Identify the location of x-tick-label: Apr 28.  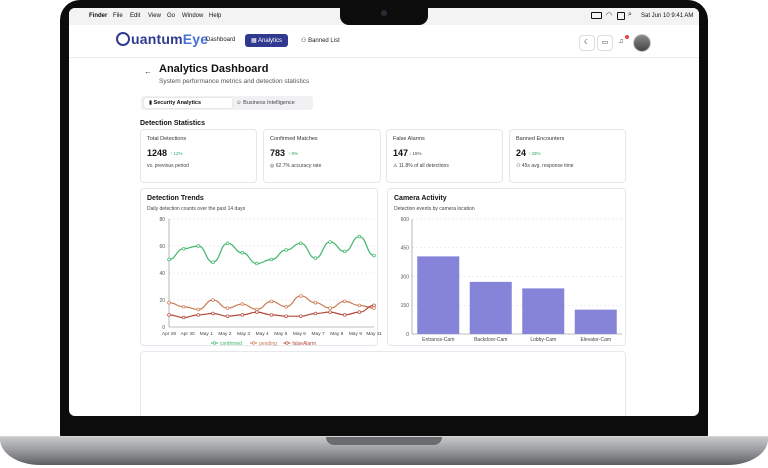
(169, 334).